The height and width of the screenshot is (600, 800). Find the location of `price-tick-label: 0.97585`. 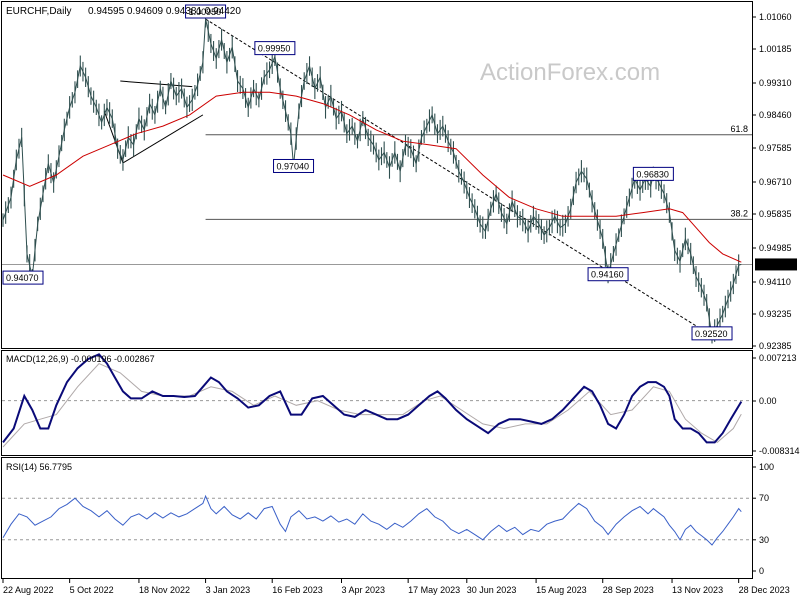

price-tick-label: 0.97585 is located at coordinates (775, 148).